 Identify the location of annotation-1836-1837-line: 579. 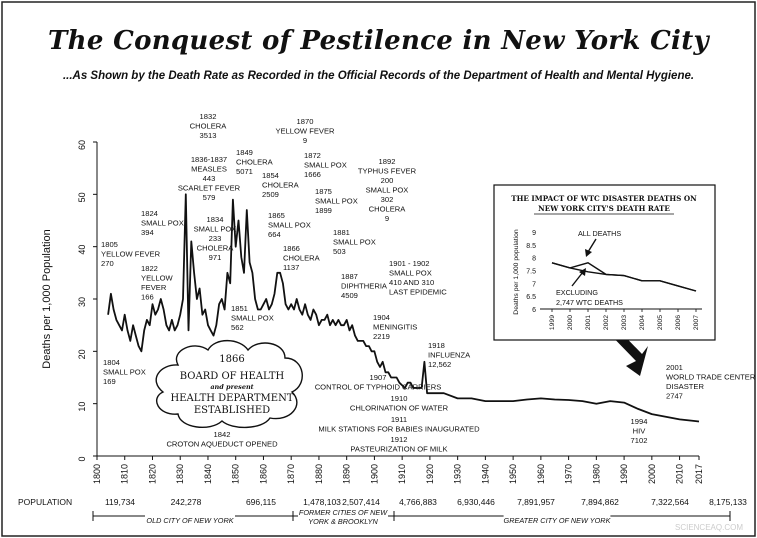
(209, 197).